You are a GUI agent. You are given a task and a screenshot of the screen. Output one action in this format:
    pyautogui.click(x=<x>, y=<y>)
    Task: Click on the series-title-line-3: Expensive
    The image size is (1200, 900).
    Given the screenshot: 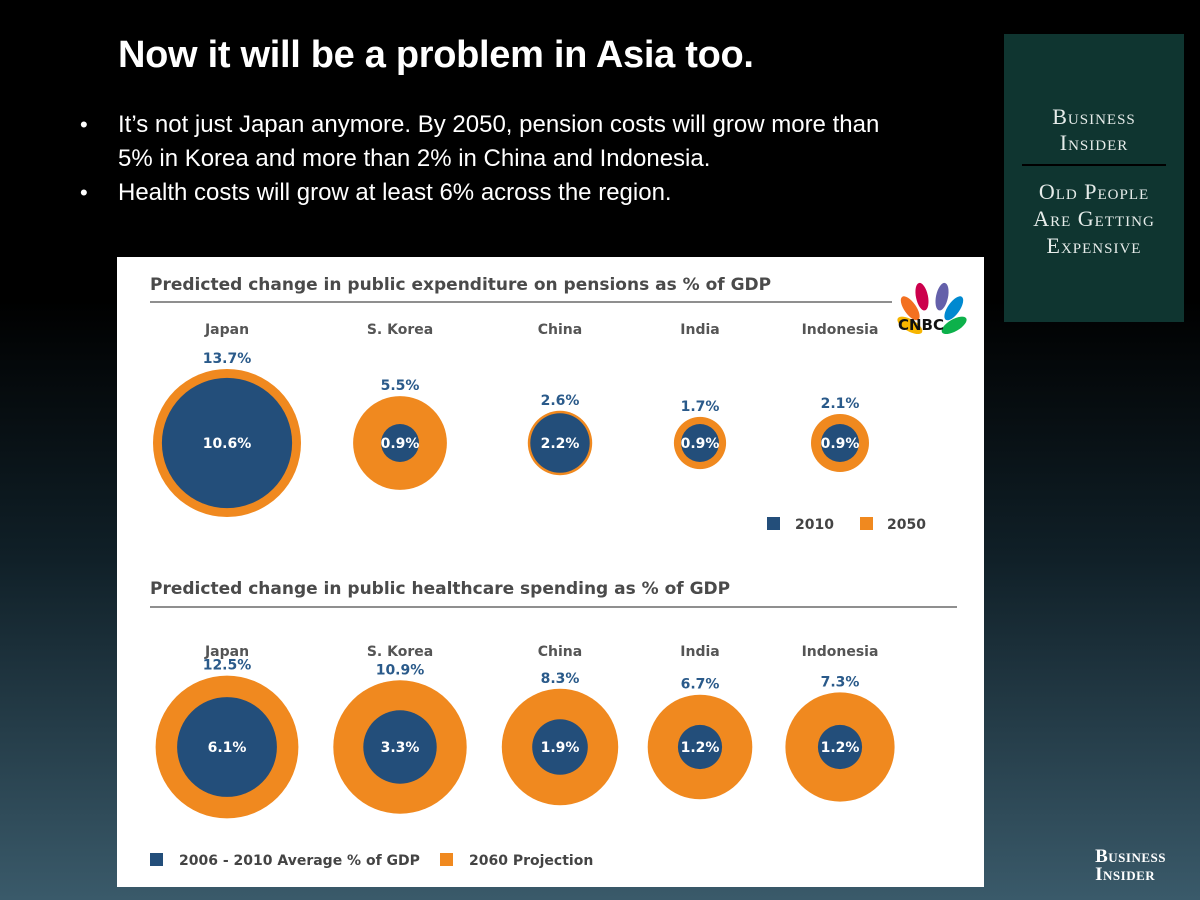 What is the action you would take?
    pyautogui.click(x=1094, y=245)
    